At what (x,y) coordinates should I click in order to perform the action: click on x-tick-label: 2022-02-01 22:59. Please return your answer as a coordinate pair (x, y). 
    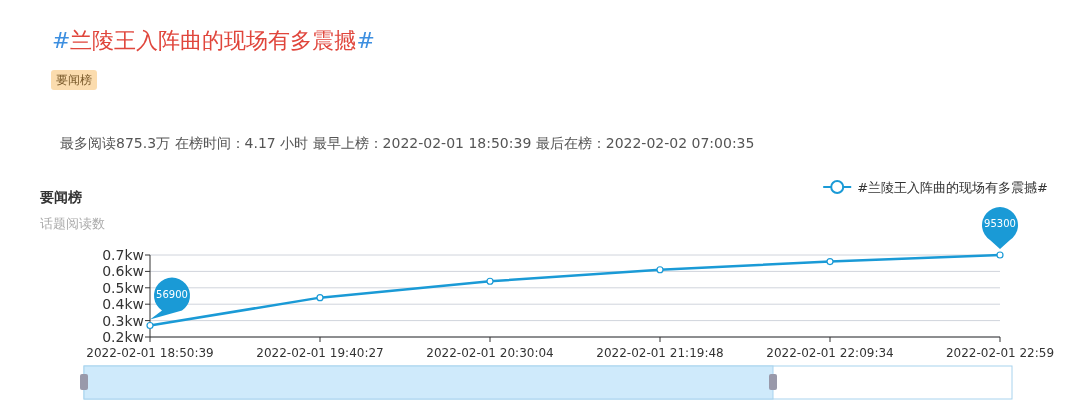
    Looking at the image, I should click on (1000, 353).